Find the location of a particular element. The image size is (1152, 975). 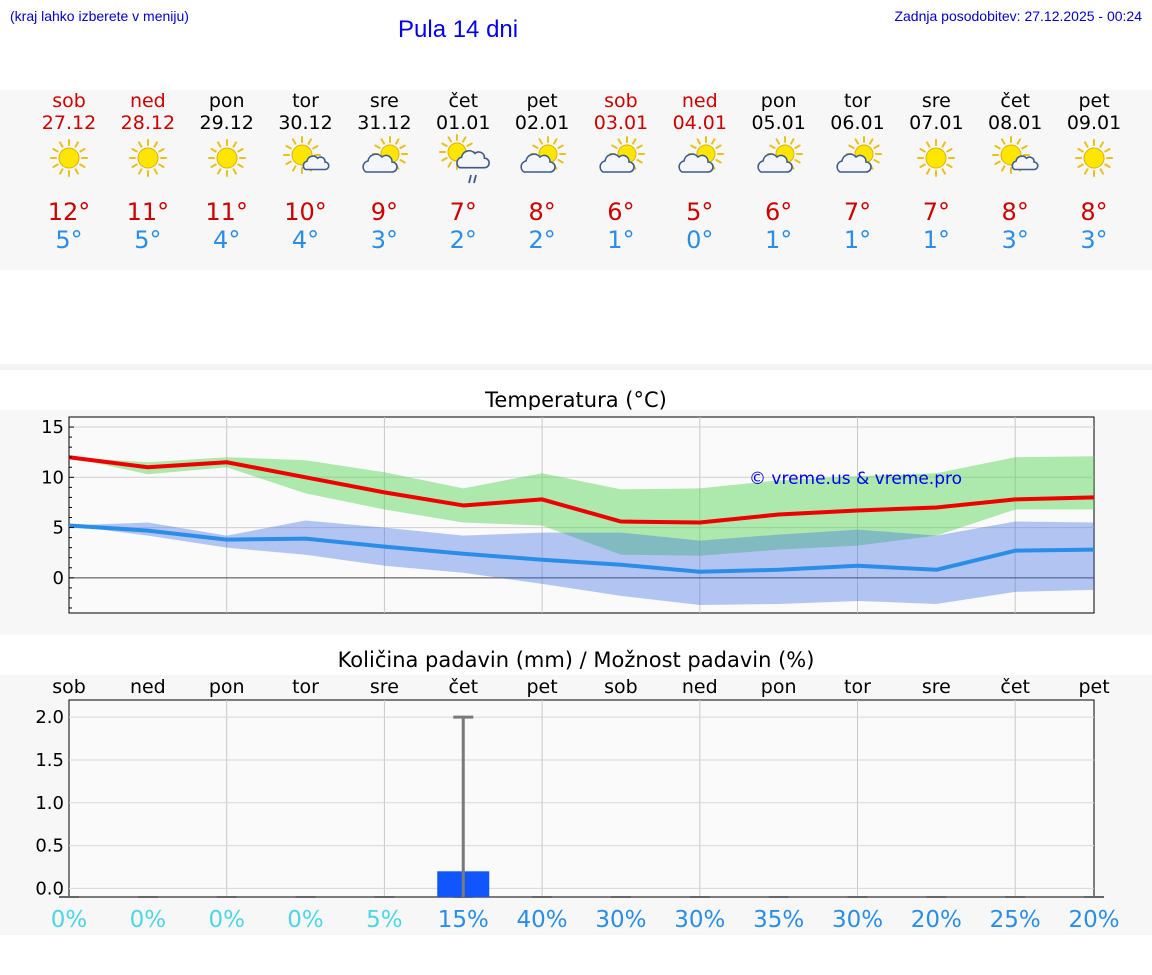

day-date: 05.01 is located at coordinates (778, 123).